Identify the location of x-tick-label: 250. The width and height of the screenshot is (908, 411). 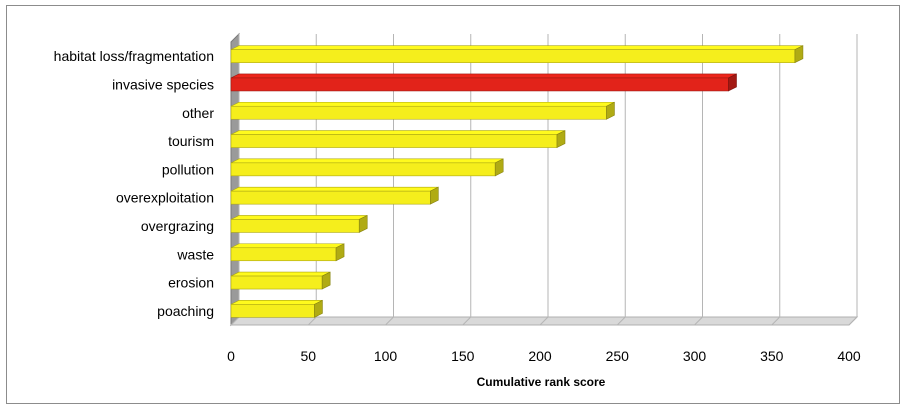
(618, 356).